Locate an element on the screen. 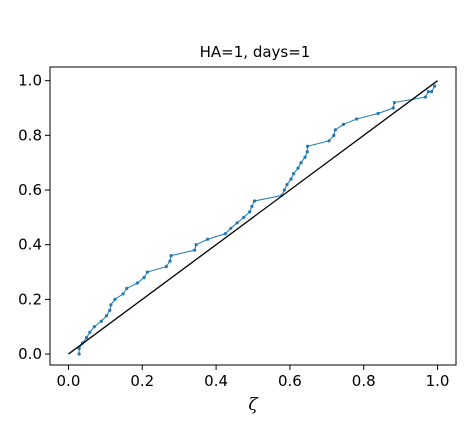 This screenshot has width=473, height=430. x-axis-label: ζ is located at coordinates (253, 405).